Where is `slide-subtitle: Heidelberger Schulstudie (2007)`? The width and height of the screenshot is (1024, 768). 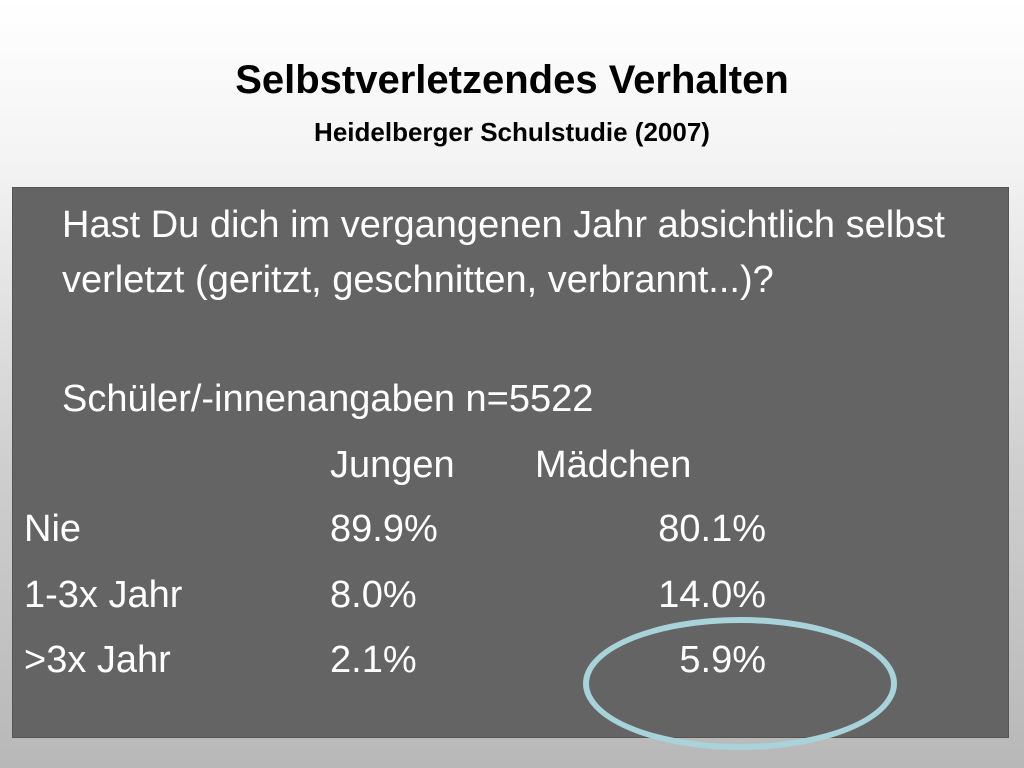 slide-subtitle: Heidelberger Schulstudie (2007) is located at coordinates (512, 132).